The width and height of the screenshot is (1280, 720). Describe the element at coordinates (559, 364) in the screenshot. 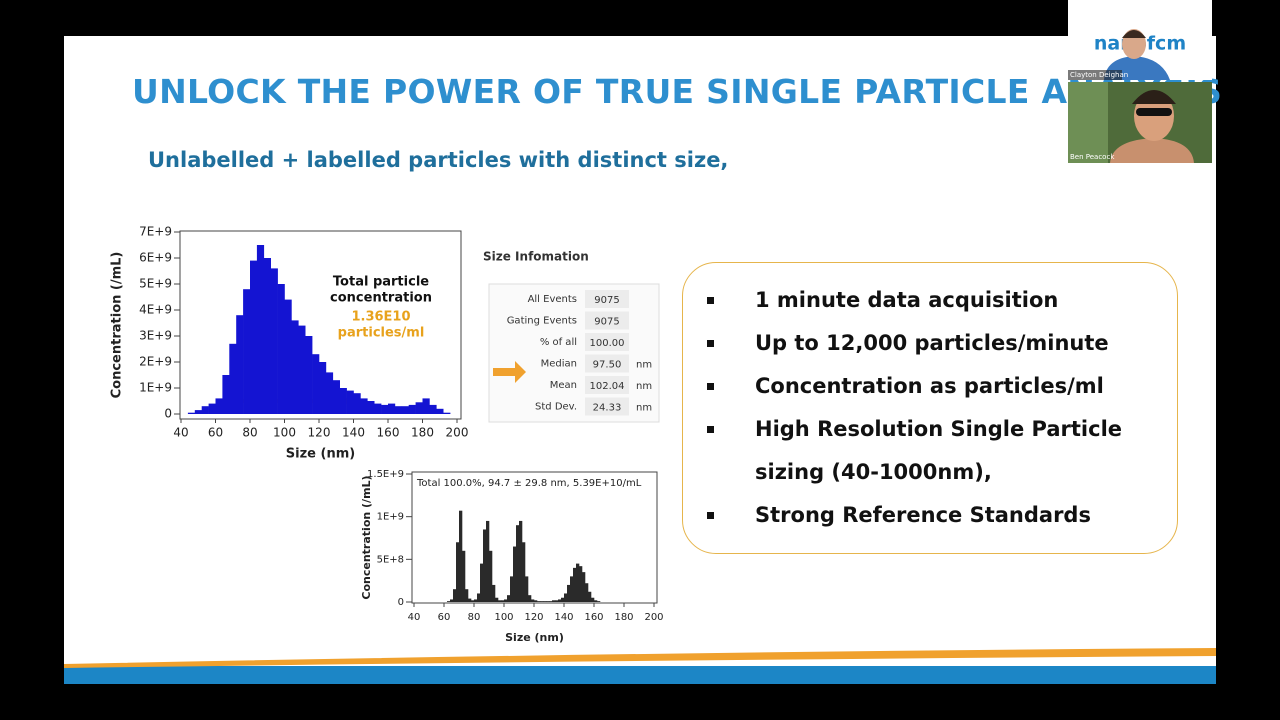

I see `row-label: Median` at that location.